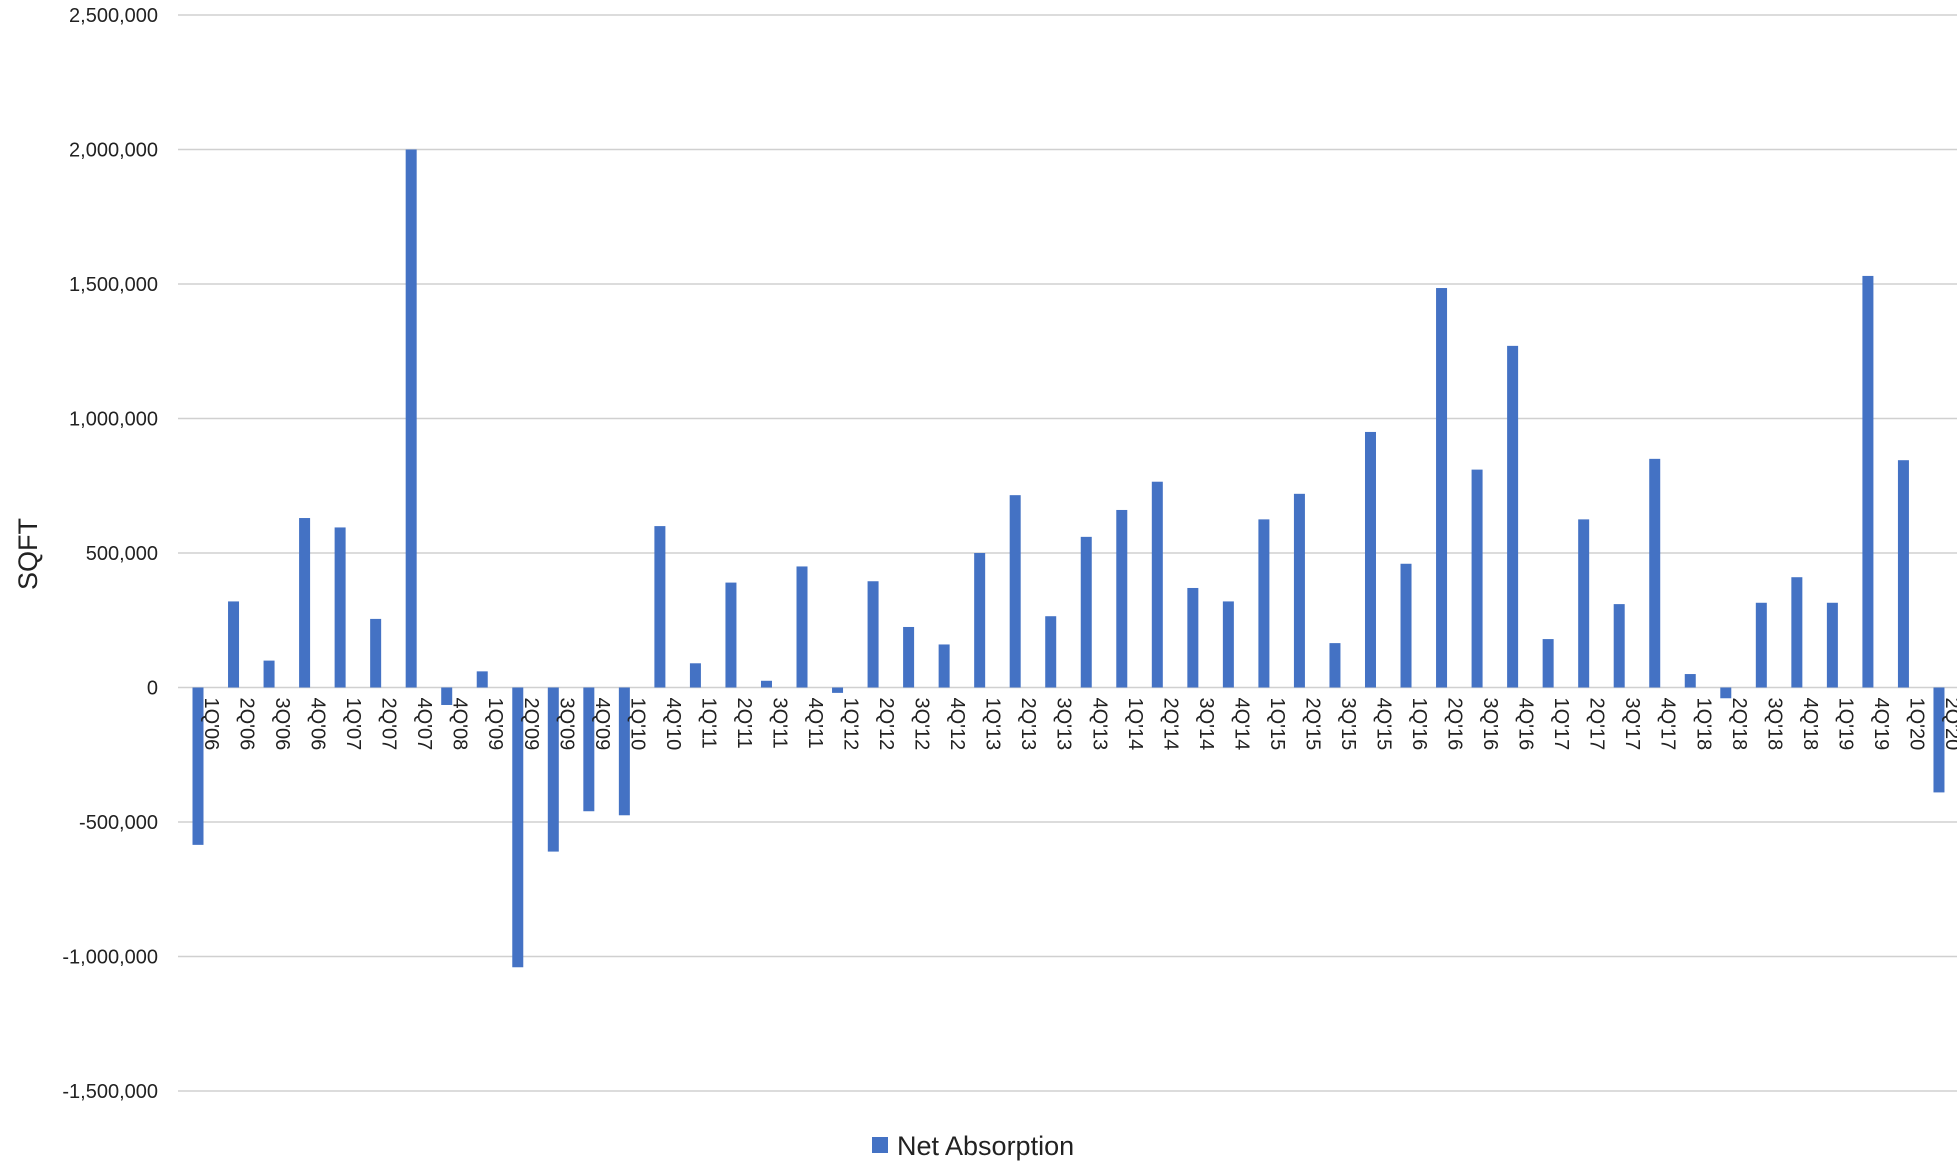 Image resolution: width=1957 pixels, height=1163 pixels. Describe the element at coordinates (1949, 724) in the screenshot. I see `x-tick-label: 2Q'20` at that location.